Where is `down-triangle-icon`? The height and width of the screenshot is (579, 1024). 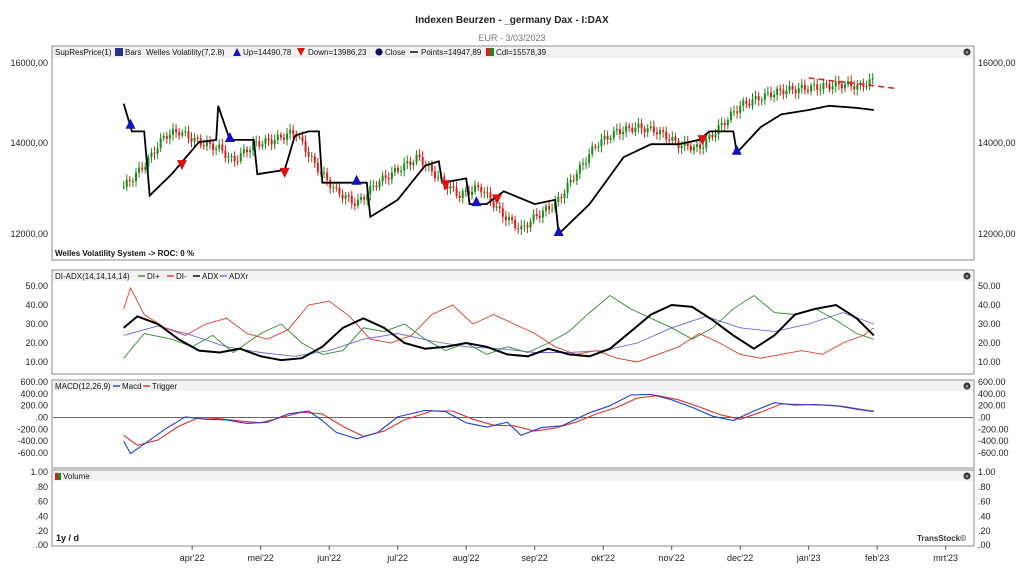 down-triangle-icon is located at coordinates (301, 52).